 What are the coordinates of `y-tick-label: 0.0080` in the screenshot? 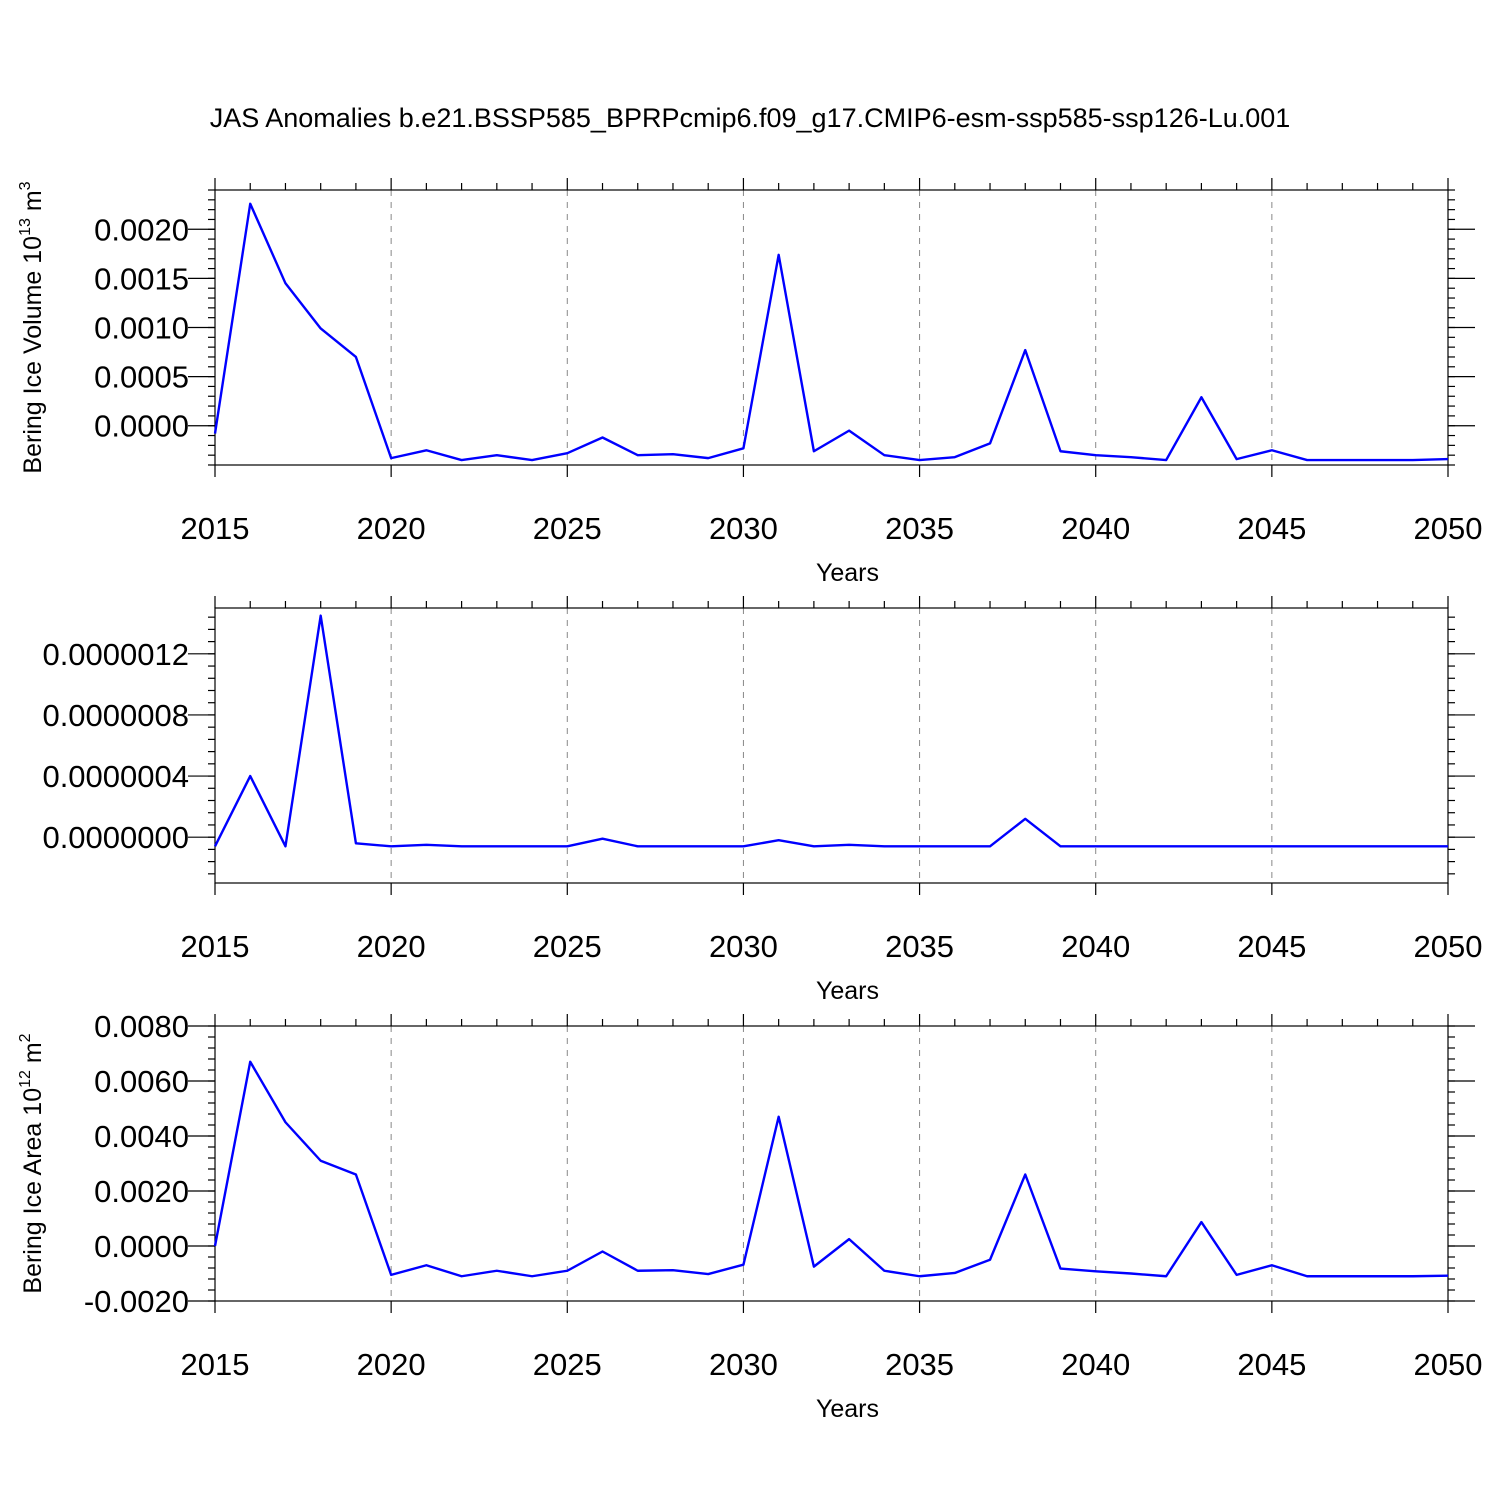 It's located at (141, 1026).